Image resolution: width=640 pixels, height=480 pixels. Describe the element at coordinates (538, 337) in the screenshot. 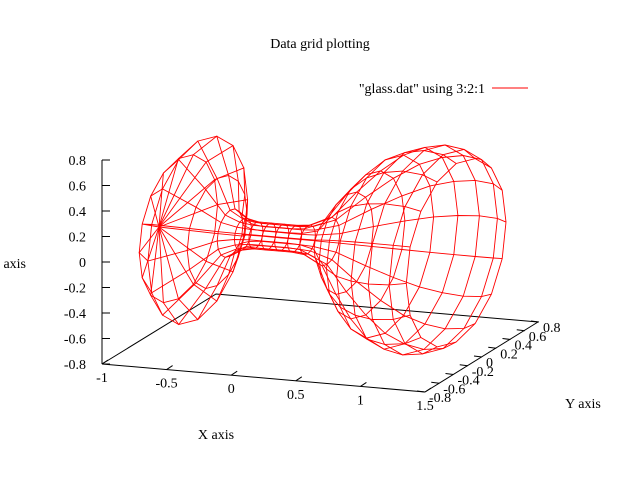

I see `y-tick-label: 0.6` at that location.